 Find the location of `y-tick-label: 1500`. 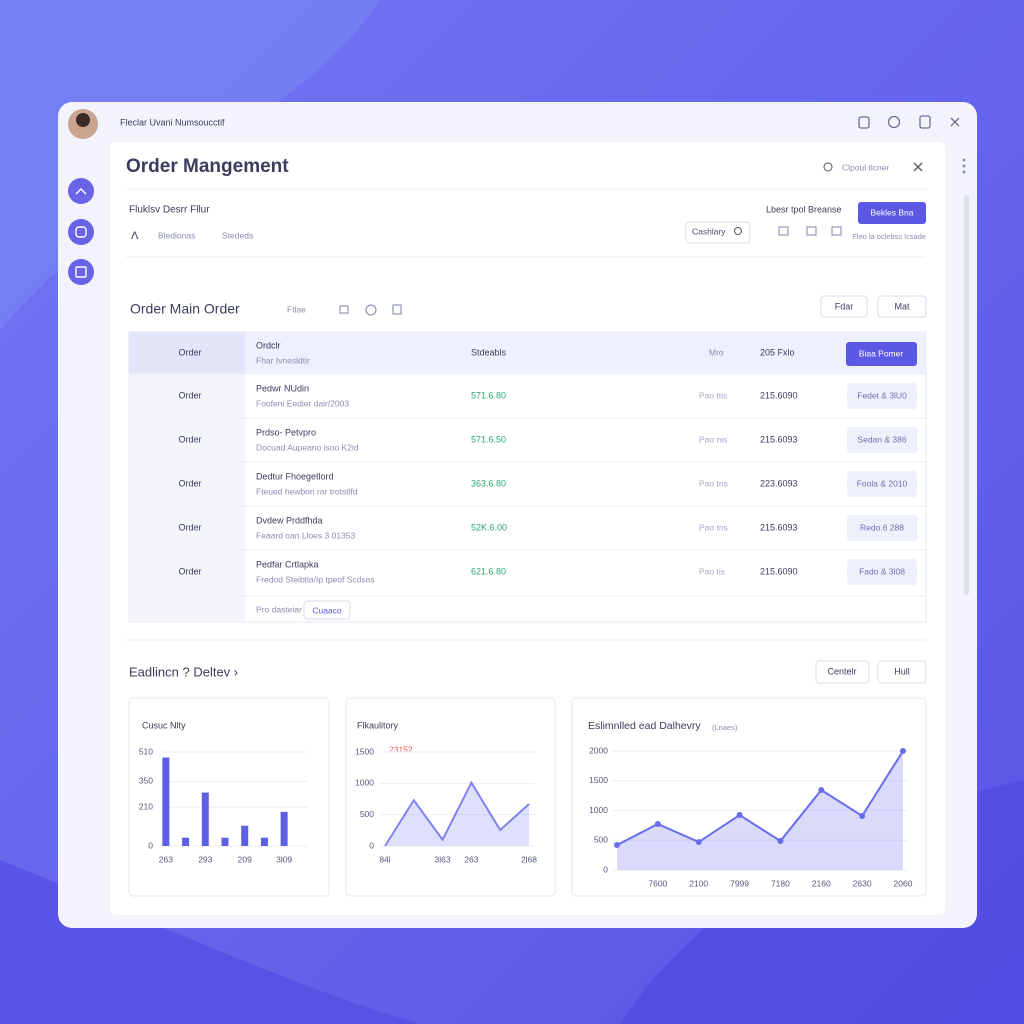

y-tick-label: 1500 is located at coordinates (598, 780).